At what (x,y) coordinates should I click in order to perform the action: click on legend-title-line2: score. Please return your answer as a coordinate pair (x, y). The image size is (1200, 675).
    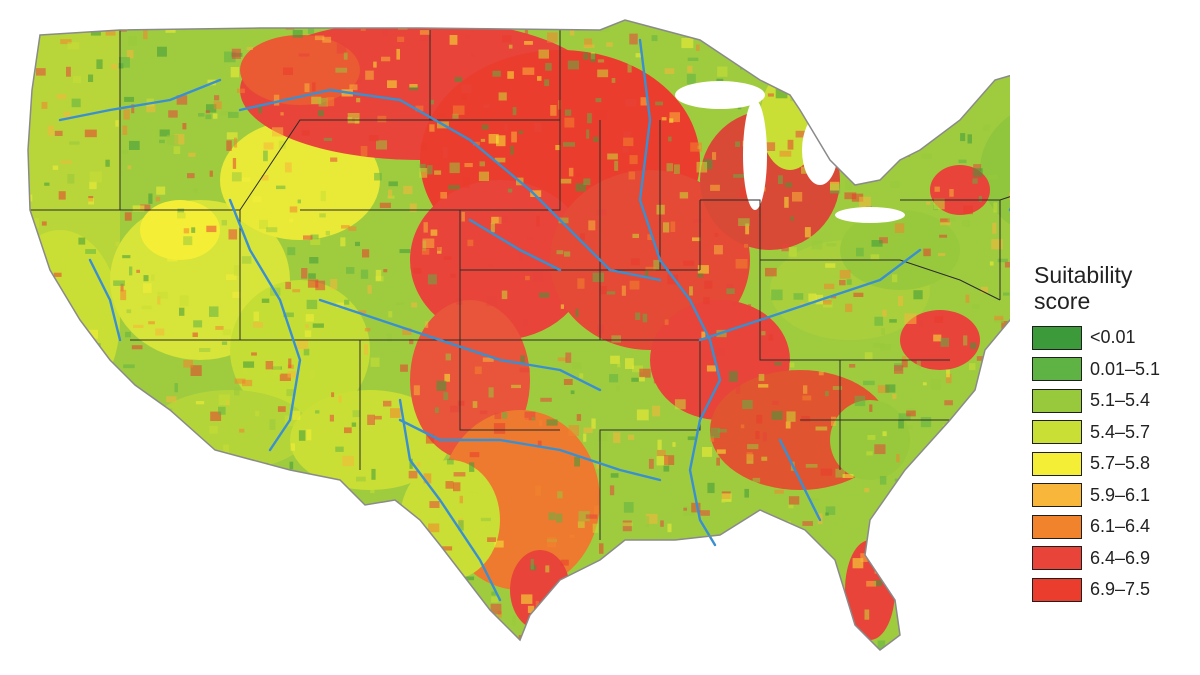
    Looking at the image, I should click on (1062, 301).